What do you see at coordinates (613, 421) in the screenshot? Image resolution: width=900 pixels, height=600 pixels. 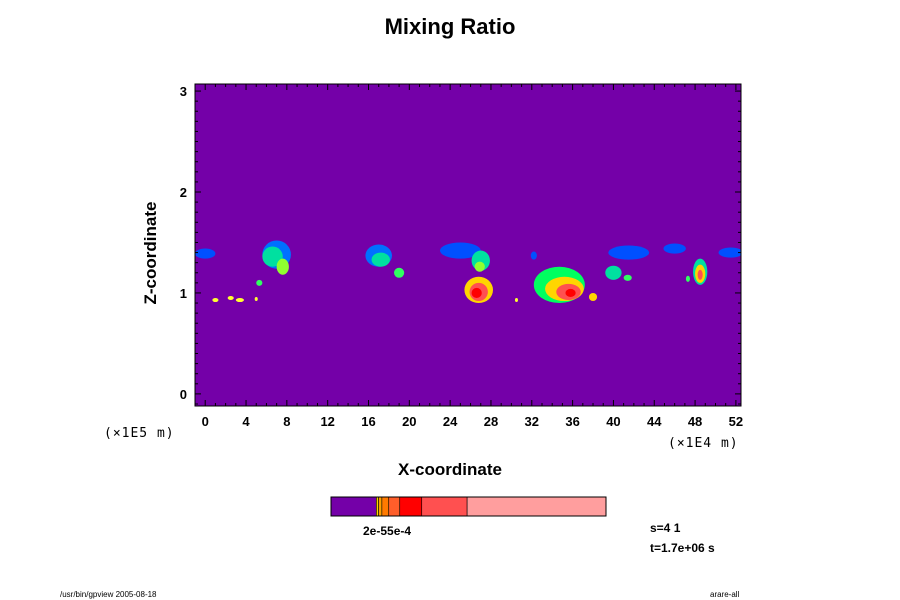 I see `x-tick-label: 40` at bounding box center [613, 421].